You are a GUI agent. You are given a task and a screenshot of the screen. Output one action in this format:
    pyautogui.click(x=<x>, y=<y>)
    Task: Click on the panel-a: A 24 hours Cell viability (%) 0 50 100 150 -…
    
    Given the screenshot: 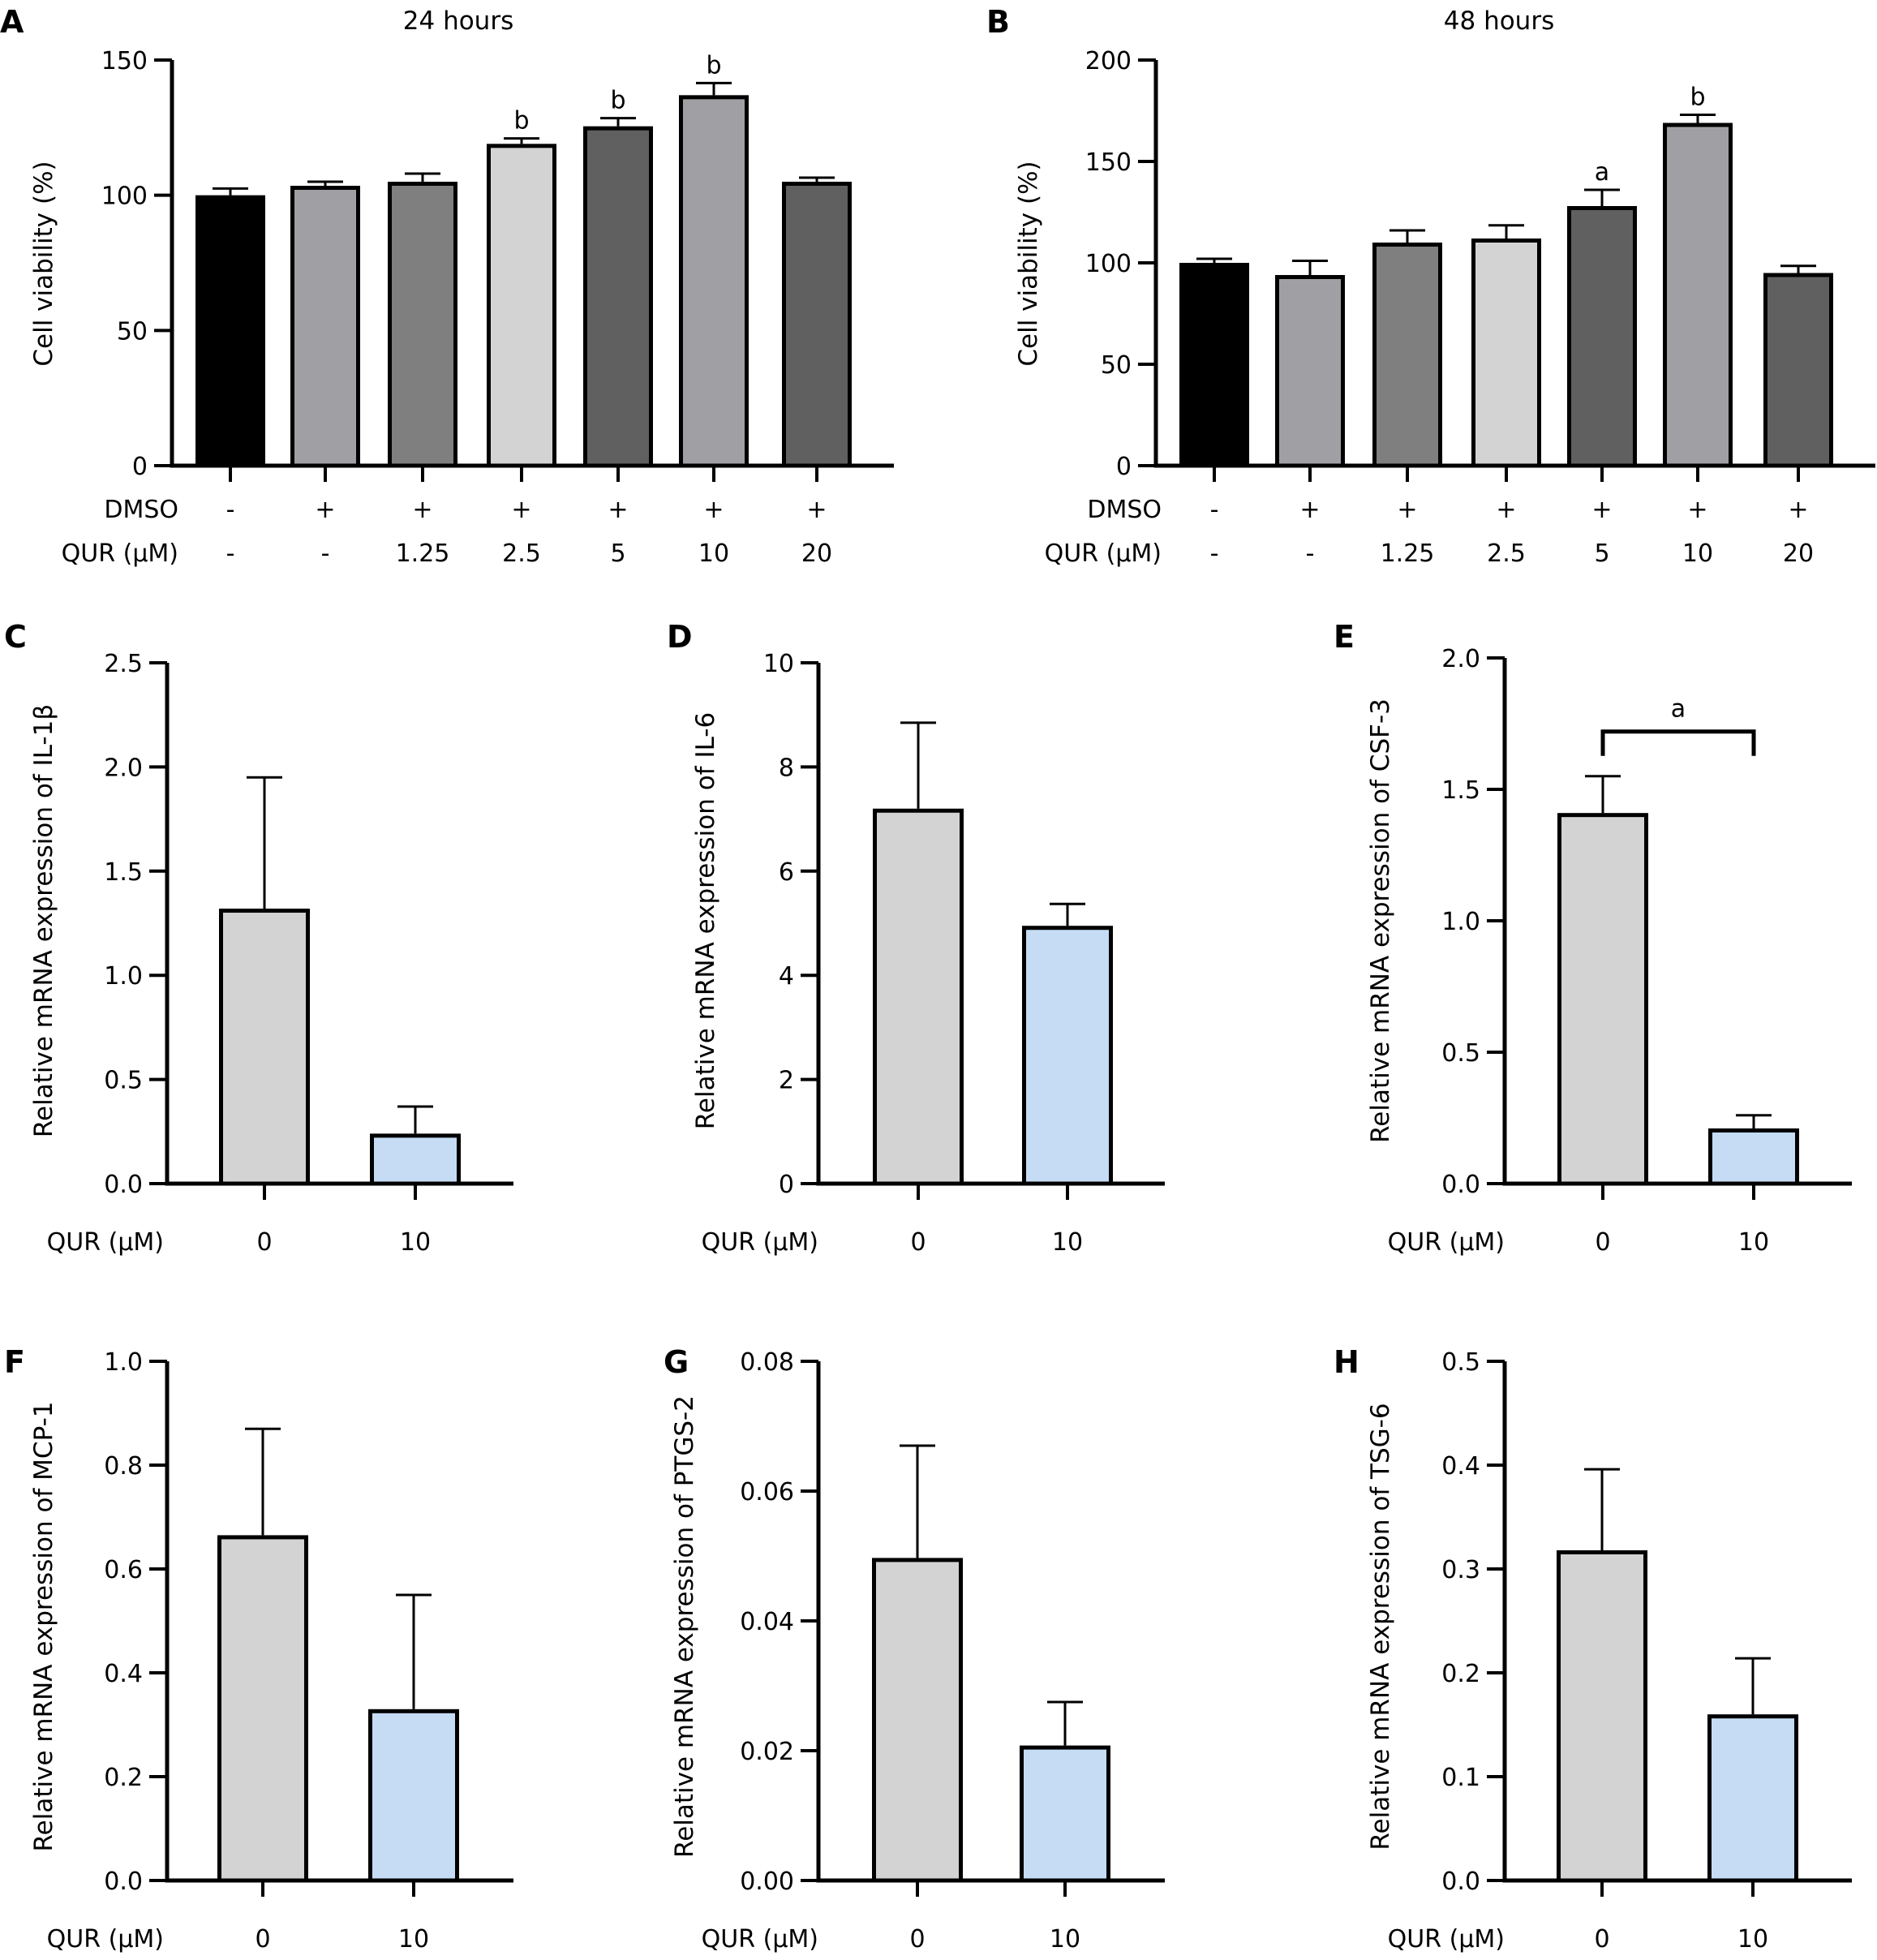 What is the action you would take?
    pyautogui.click(x=447, y=286)
    